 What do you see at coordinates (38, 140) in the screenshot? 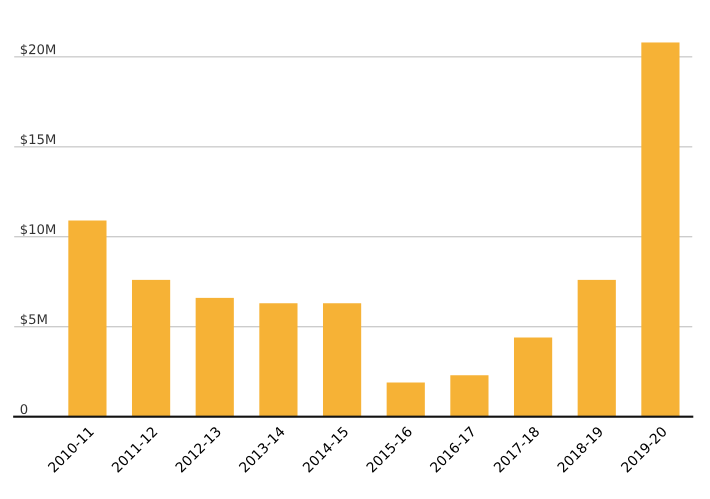
I see `y-tick-label: $15M` at bounding box center [38, 140].